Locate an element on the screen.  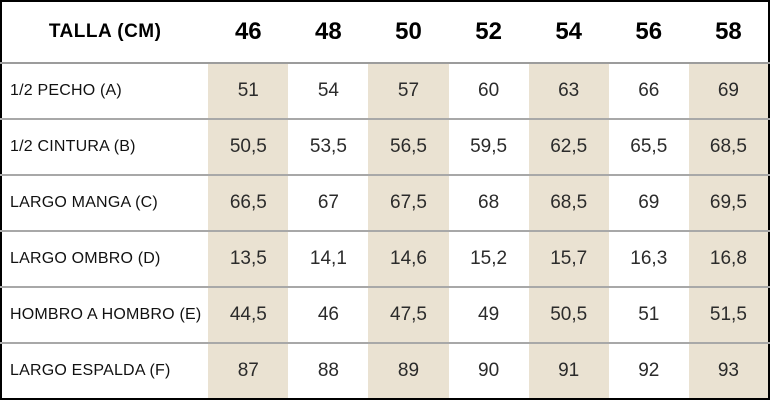
column-header-52: 52 is located at coordinates (488, 32).